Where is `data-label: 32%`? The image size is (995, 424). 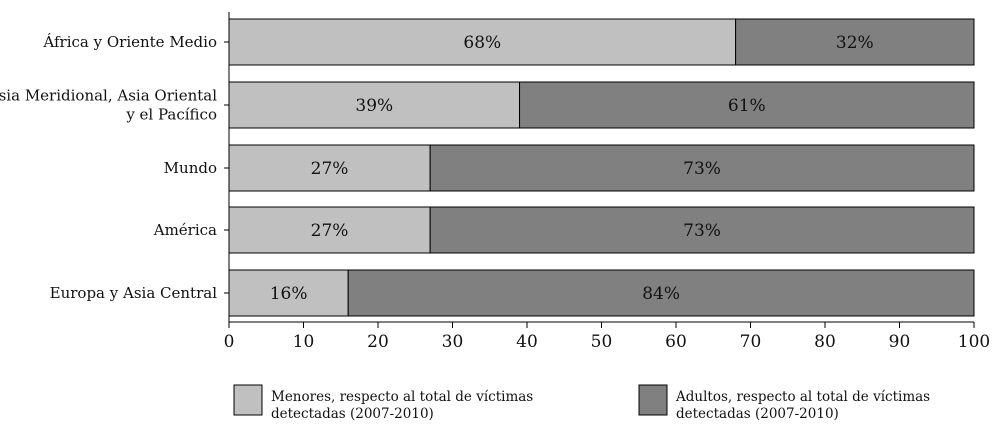
data-label: 32% is located at coordinates (855, 43).